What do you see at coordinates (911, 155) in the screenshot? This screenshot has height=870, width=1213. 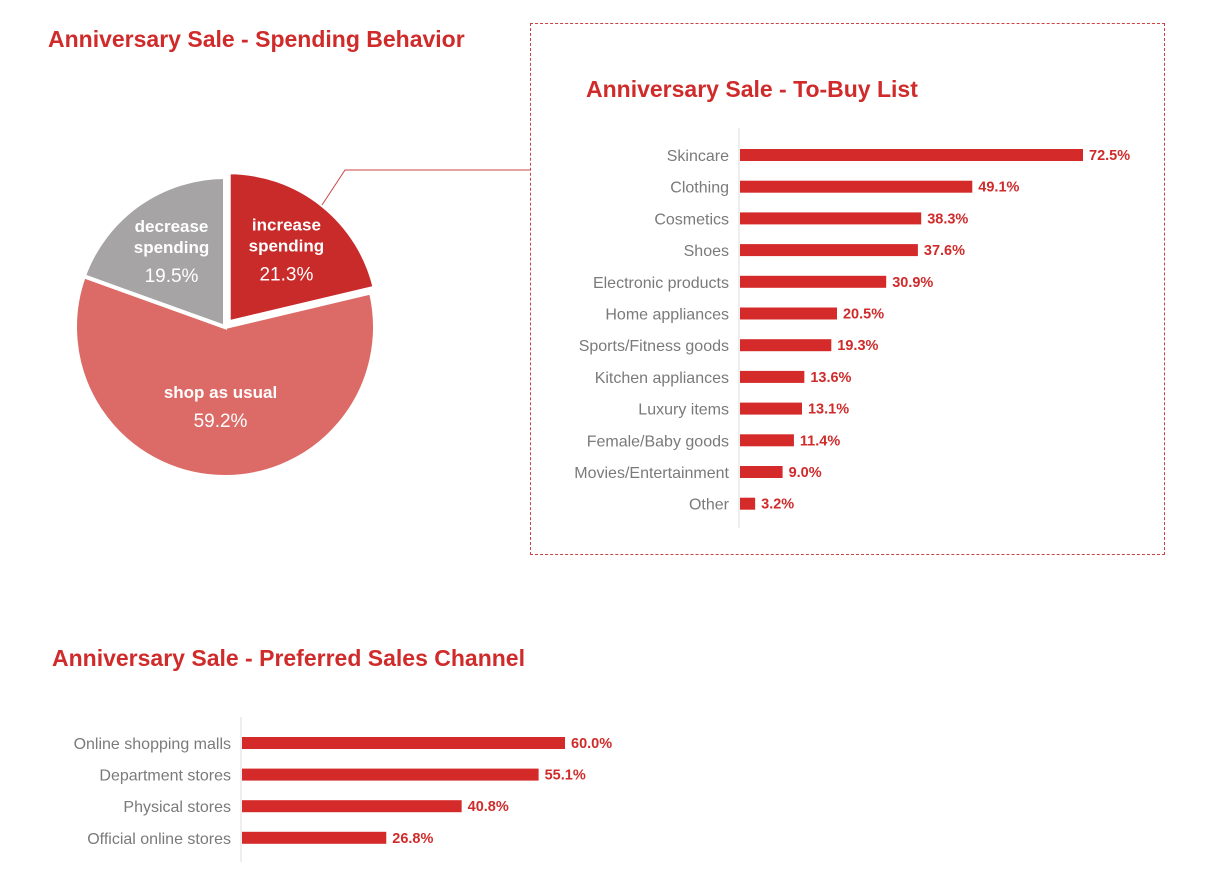 I see `tobuy-bar-skincare` at bounding box center [911, 155].